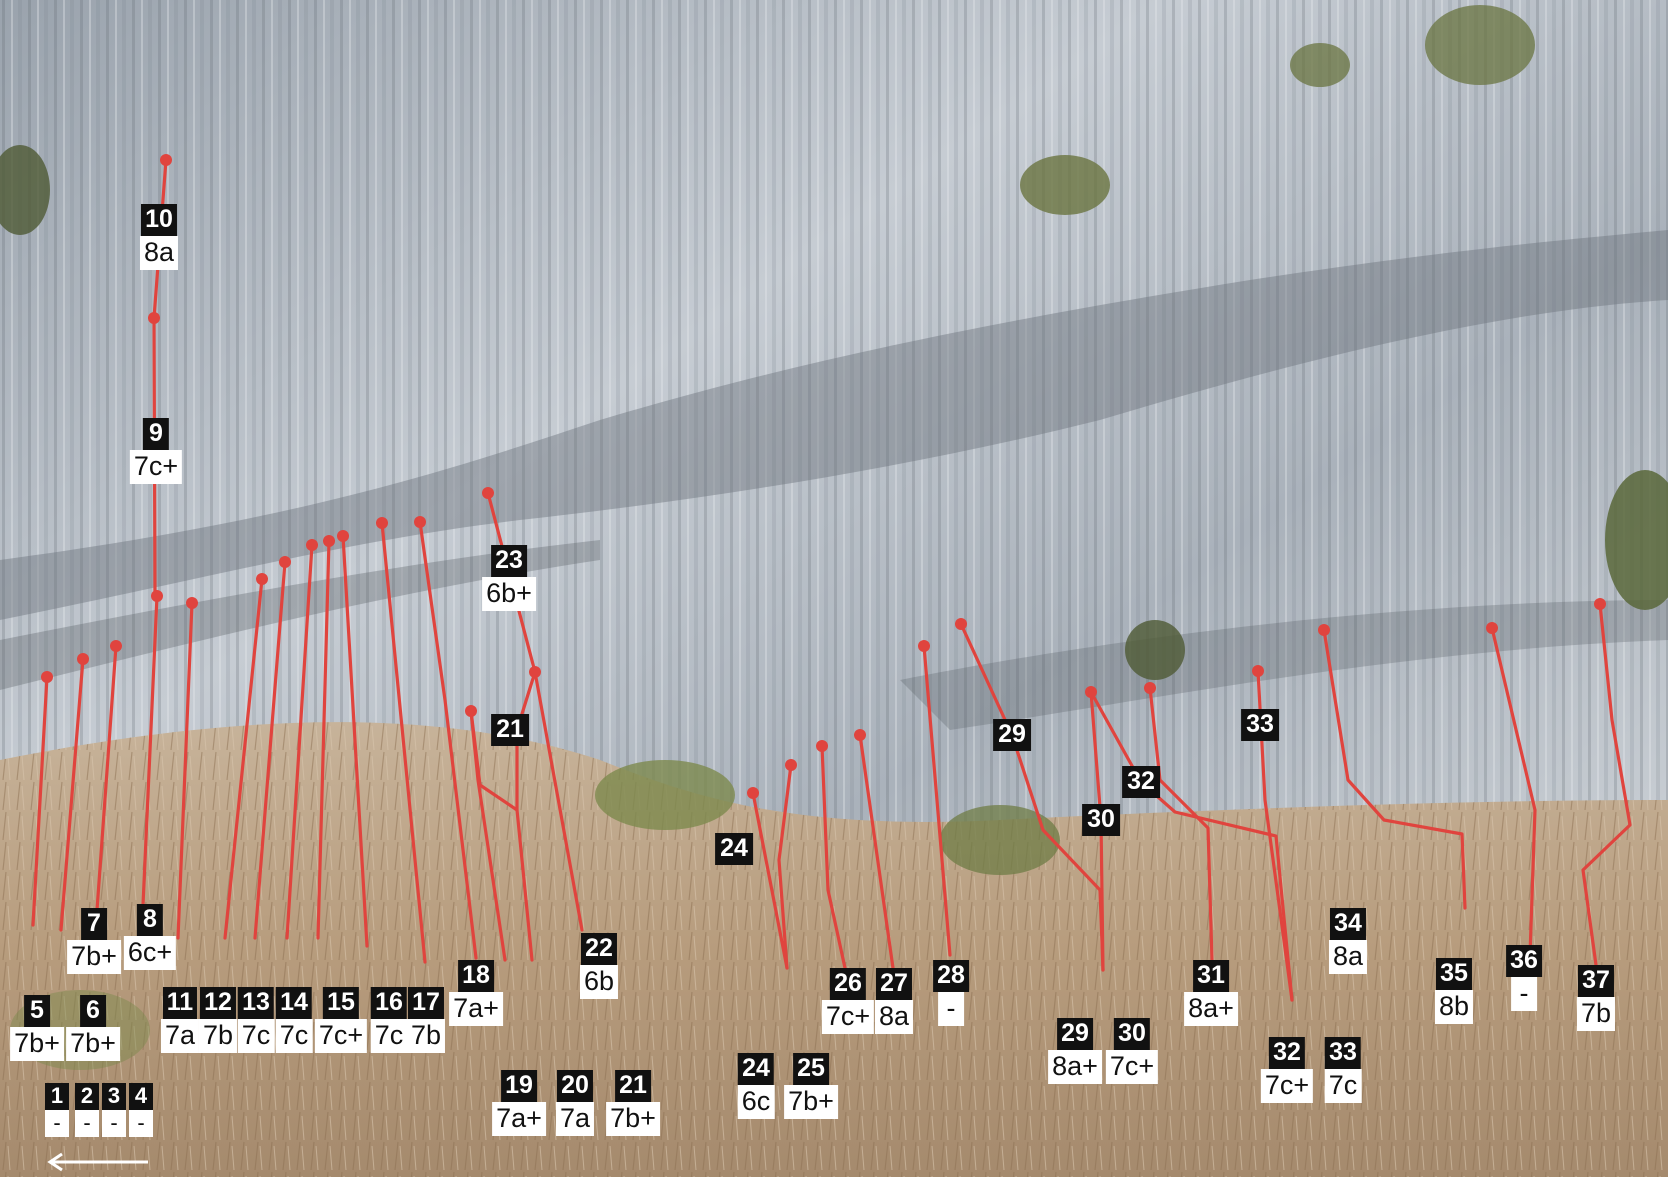  I want to click on route-number: 15, so click(341, 1003).